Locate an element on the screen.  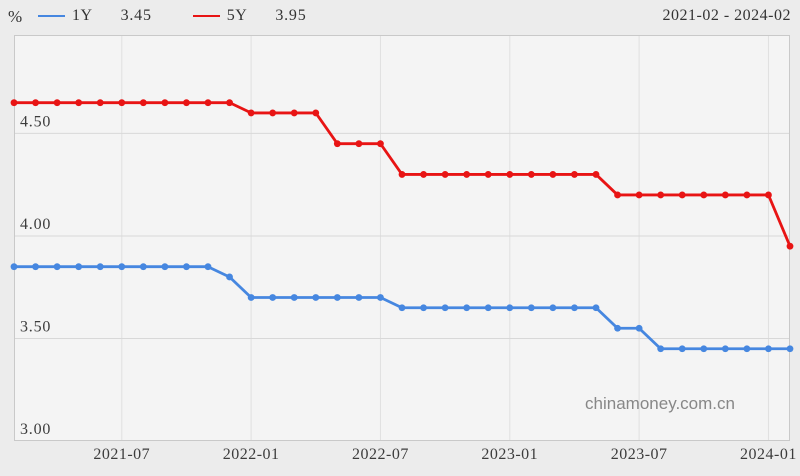
legend-value-1y: 3.45 is located at coordinates (136, 15).